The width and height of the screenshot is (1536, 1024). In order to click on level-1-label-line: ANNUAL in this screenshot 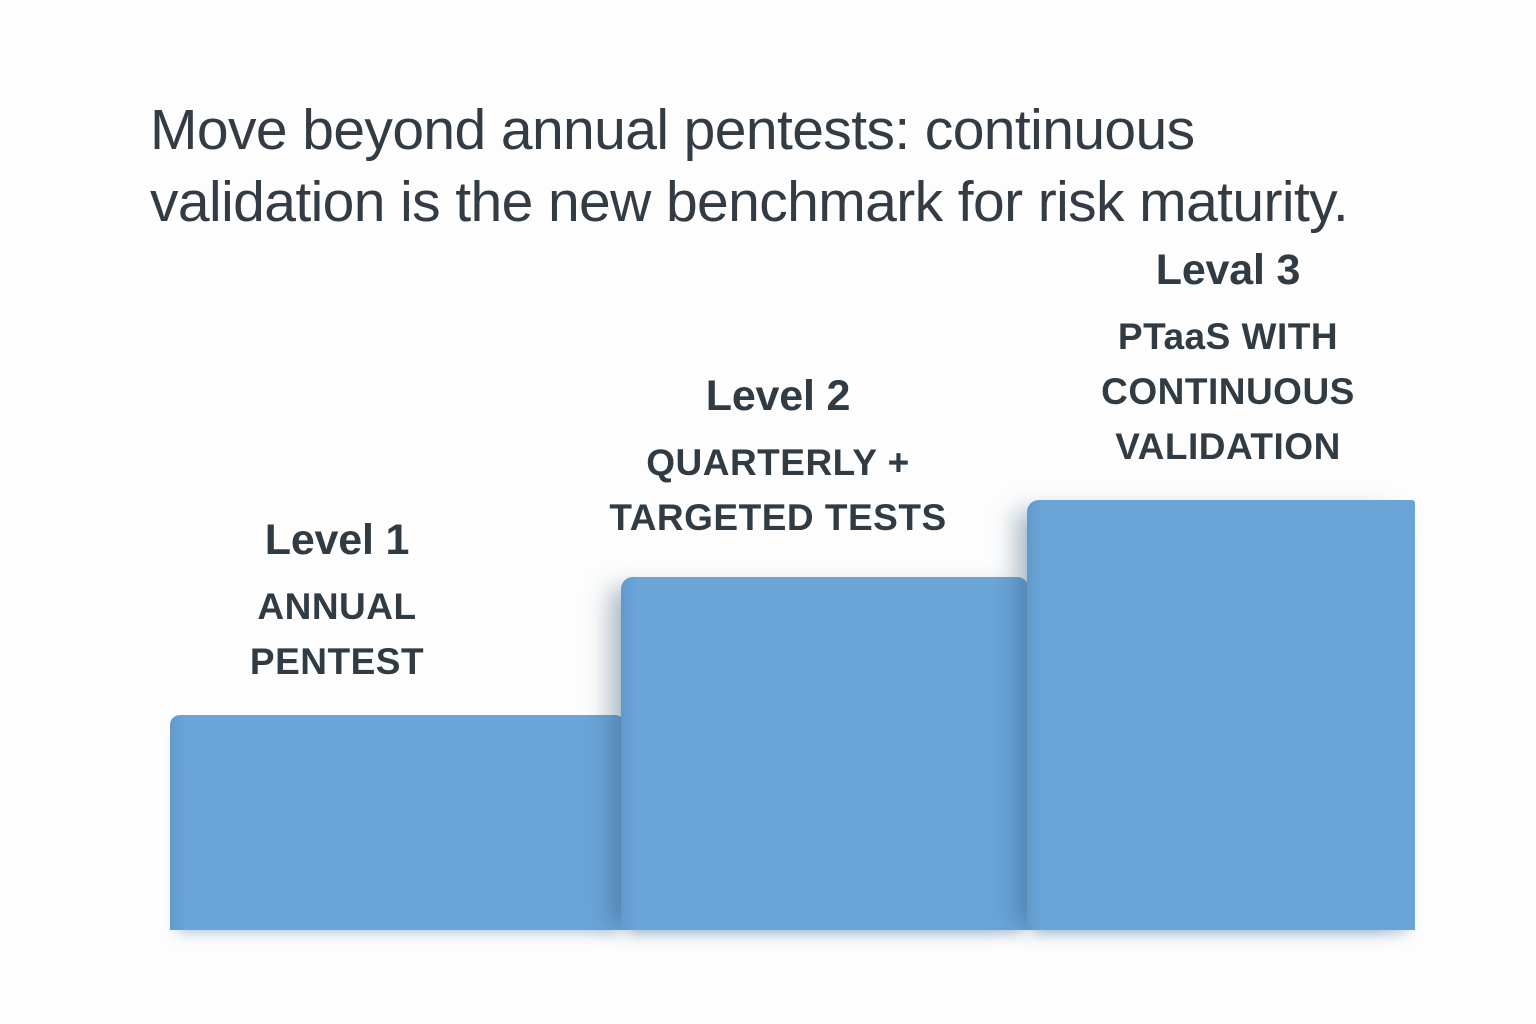, I will do `click(337, 607)`.